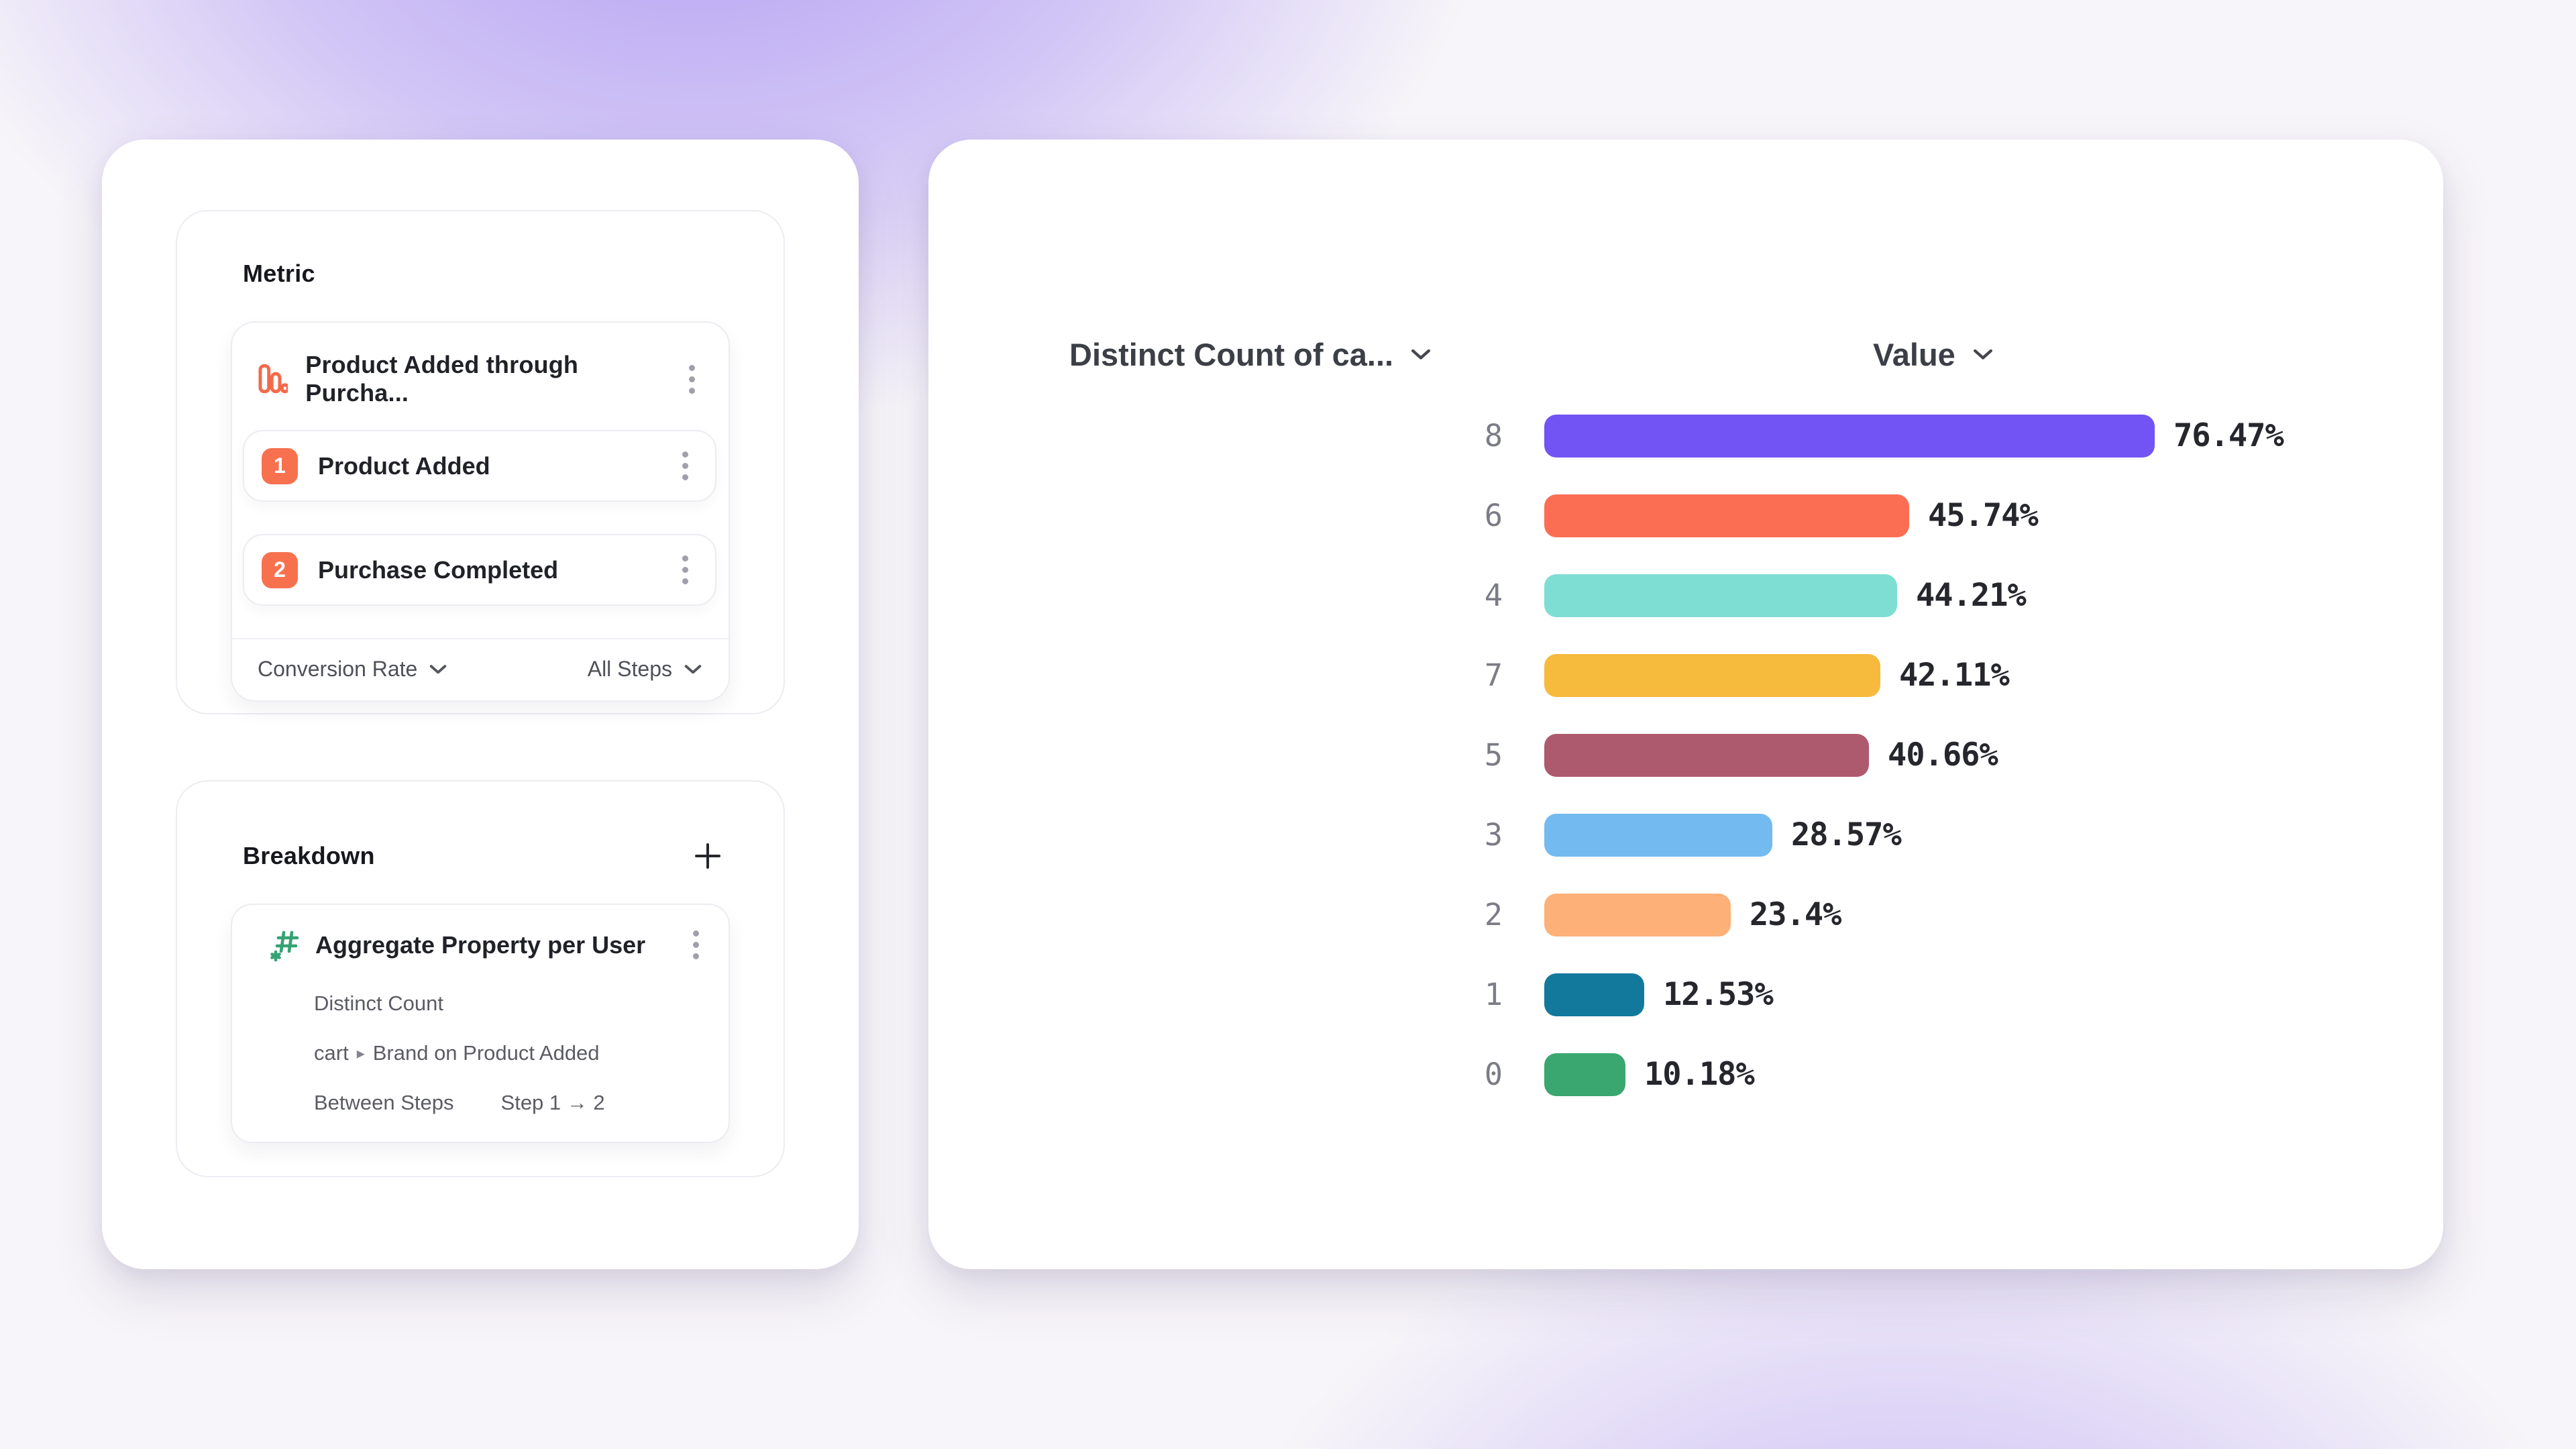 The height and width of the screenshot is (1449, 2576). What do you see at coordinates (280, 569) in the screenshot?
I see `step-number-badge: 2` at bounding box center [280, 569].